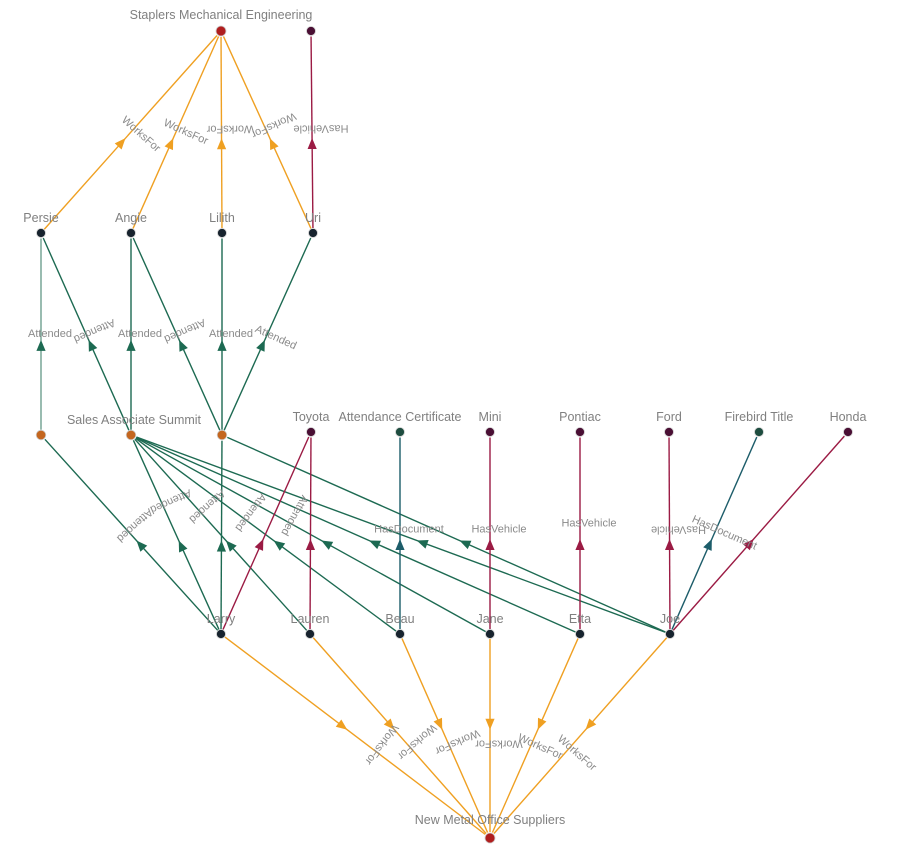 The image size is (915, 852). Describe the element at coordinates (310, 634) in the screenshot. I see `graph-node-lauren` at that location.